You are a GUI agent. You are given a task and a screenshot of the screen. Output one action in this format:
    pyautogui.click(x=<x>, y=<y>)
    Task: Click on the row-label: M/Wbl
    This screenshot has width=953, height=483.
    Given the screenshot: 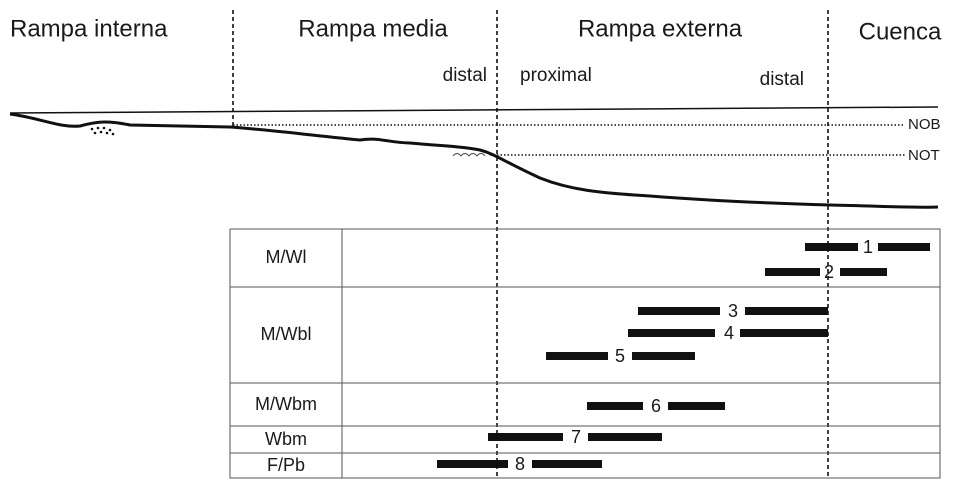 What is the action you would take?
    pyautogui.click(x=286, y=334)
    